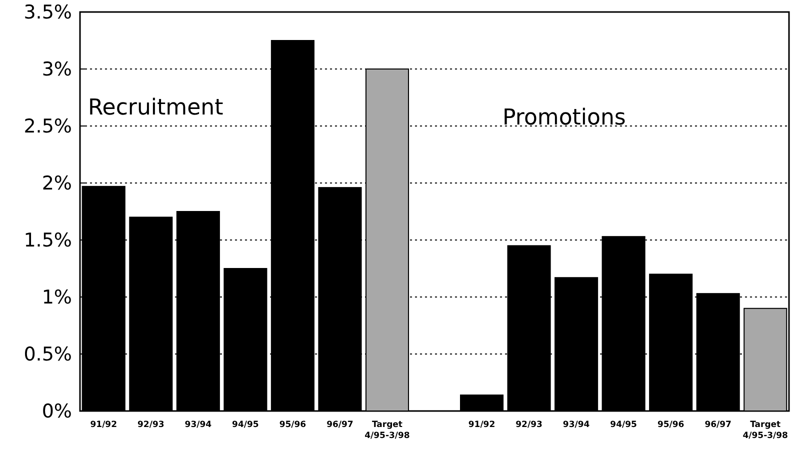 The height and width of the screenshot is (454, 811). What do you see at coordinates (156, 108) in the screenshot?
I see `annotation: Recruitment` at bounding box center [156, 108].